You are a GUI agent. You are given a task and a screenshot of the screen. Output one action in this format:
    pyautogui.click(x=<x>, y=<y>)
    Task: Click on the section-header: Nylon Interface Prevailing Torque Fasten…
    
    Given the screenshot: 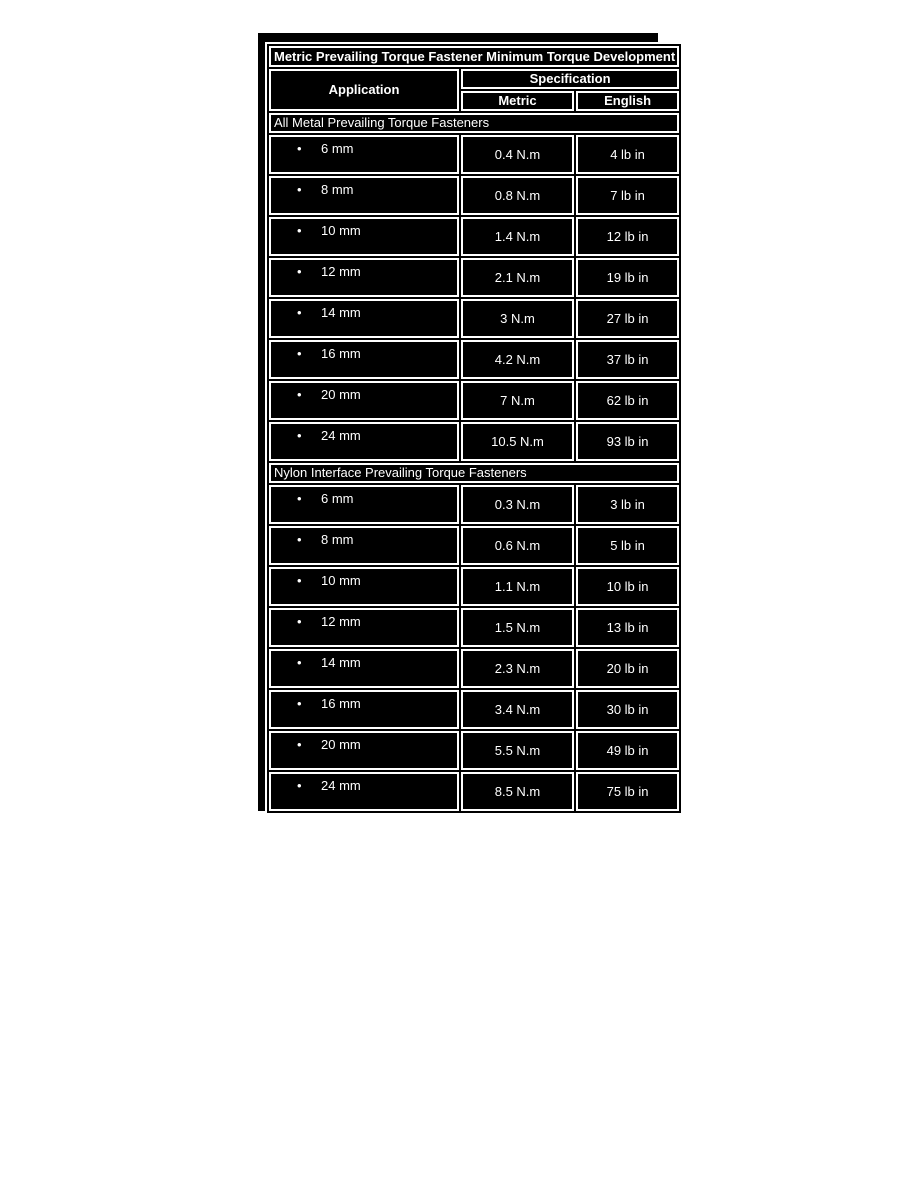 What is the action you would take?
    pyautogui.click(x=474, y=473)
    